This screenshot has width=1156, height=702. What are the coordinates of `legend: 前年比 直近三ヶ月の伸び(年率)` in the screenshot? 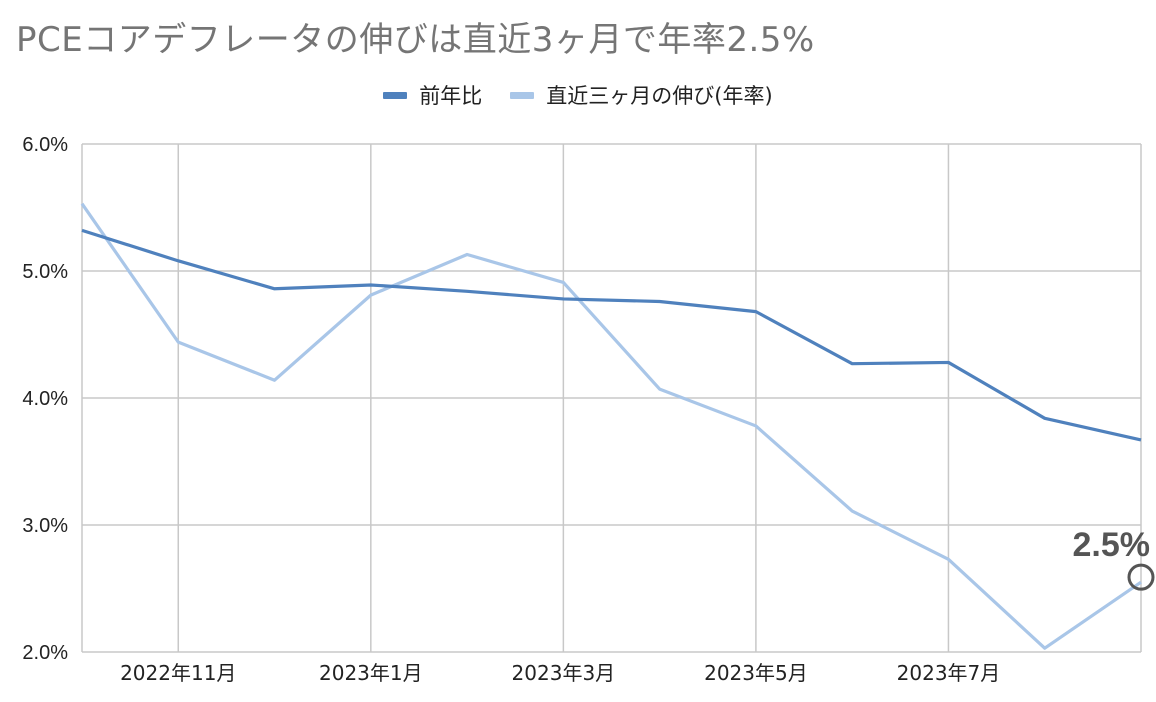 It's located at (578, 95).